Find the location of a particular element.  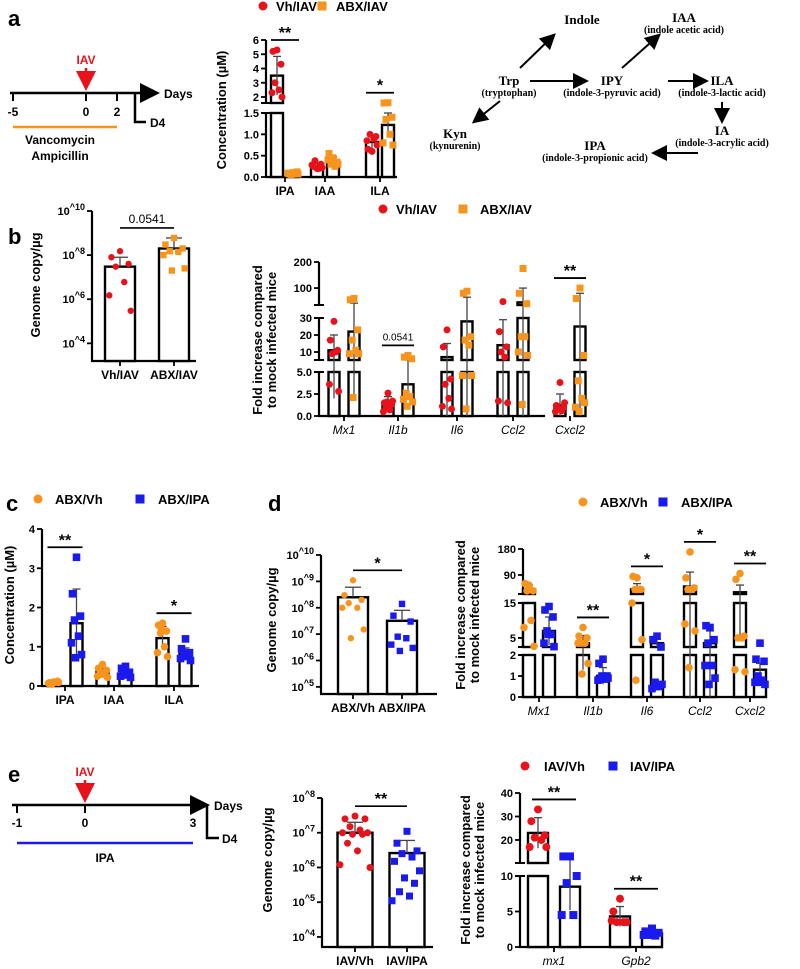

panel-label-a: a is located at coordinates (14, 18).